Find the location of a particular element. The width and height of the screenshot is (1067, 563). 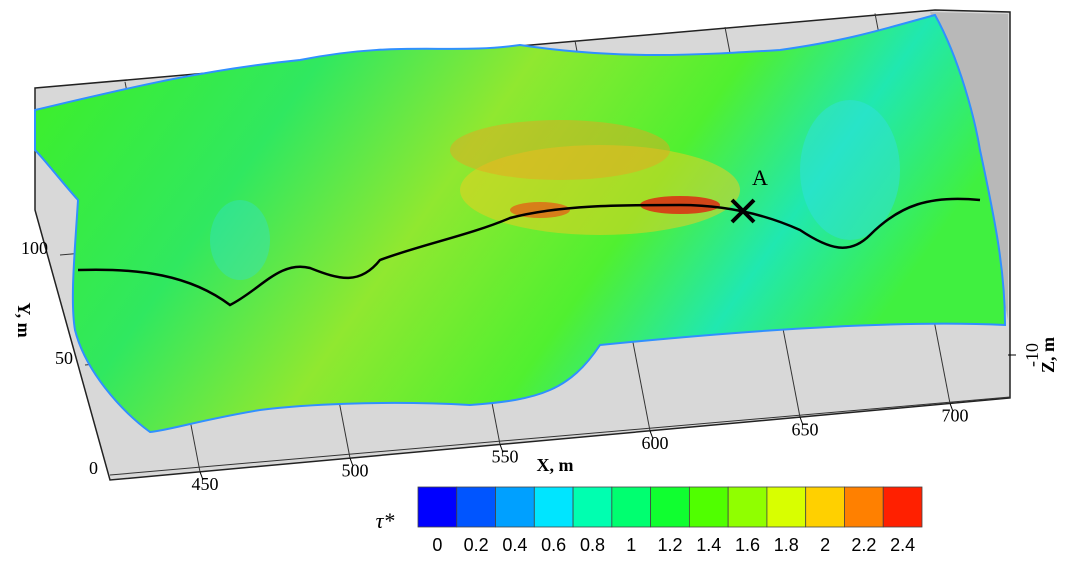

side-wall is located at coordinates (969, 166).